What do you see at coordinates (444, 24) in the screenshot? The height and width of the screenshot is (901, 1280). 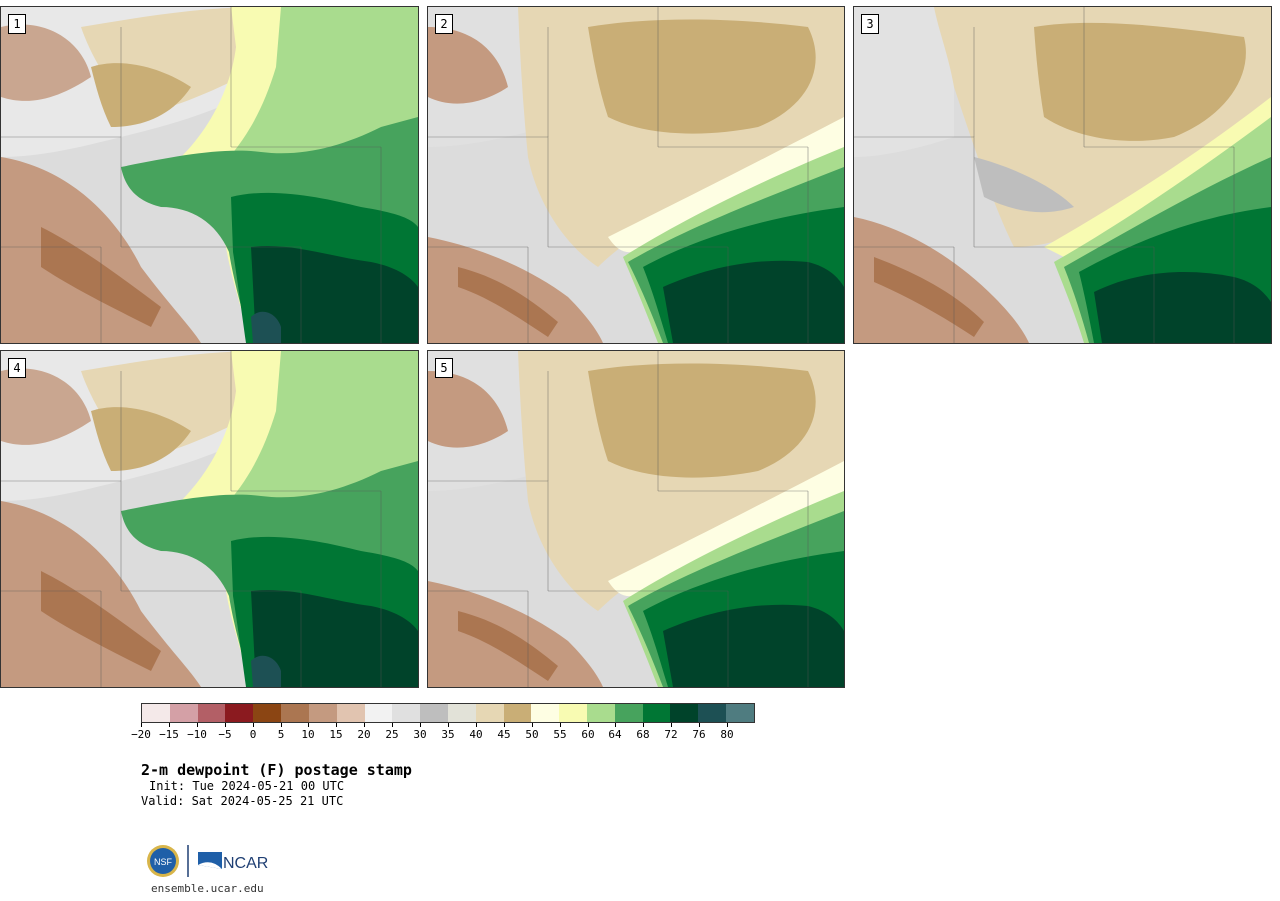 I see `panel-label-2: 2` at bounding box center [444, 24].